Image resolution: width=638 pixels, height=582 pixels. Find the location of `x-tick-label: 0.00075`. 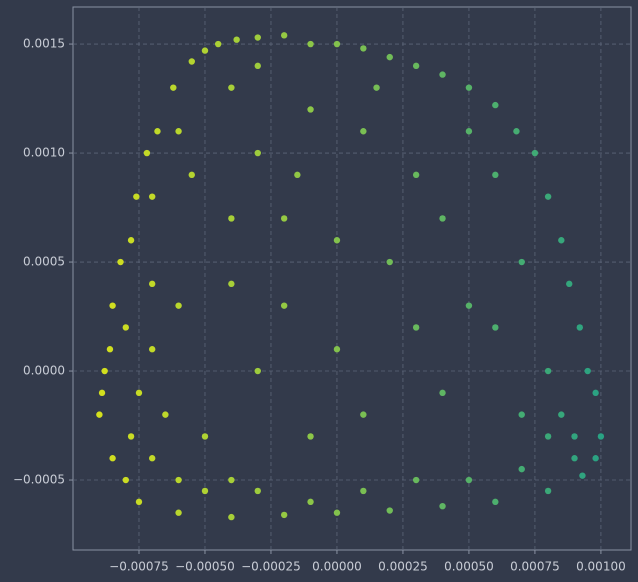

x-tick-label: 0.00075 is located at coordinates (535, 567).